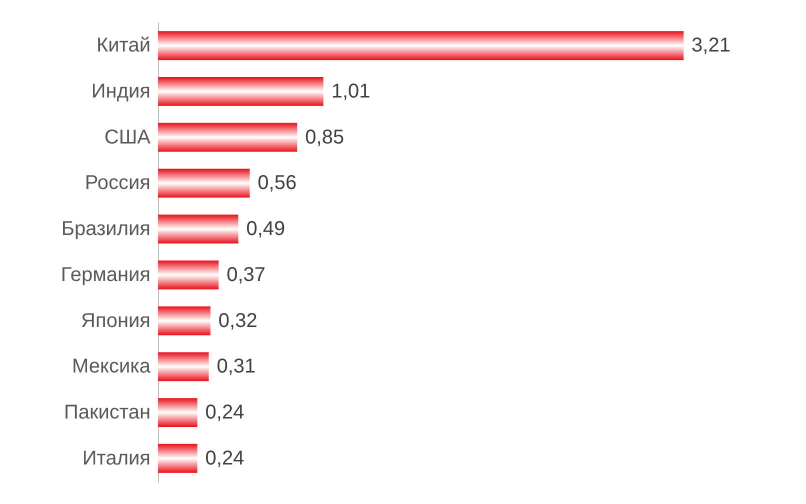 This screenshot has width=806, height=504. Describe the element at coordinates (107, 413) in the screenshot. I see `y-tick-label: Пакистан` at that location.